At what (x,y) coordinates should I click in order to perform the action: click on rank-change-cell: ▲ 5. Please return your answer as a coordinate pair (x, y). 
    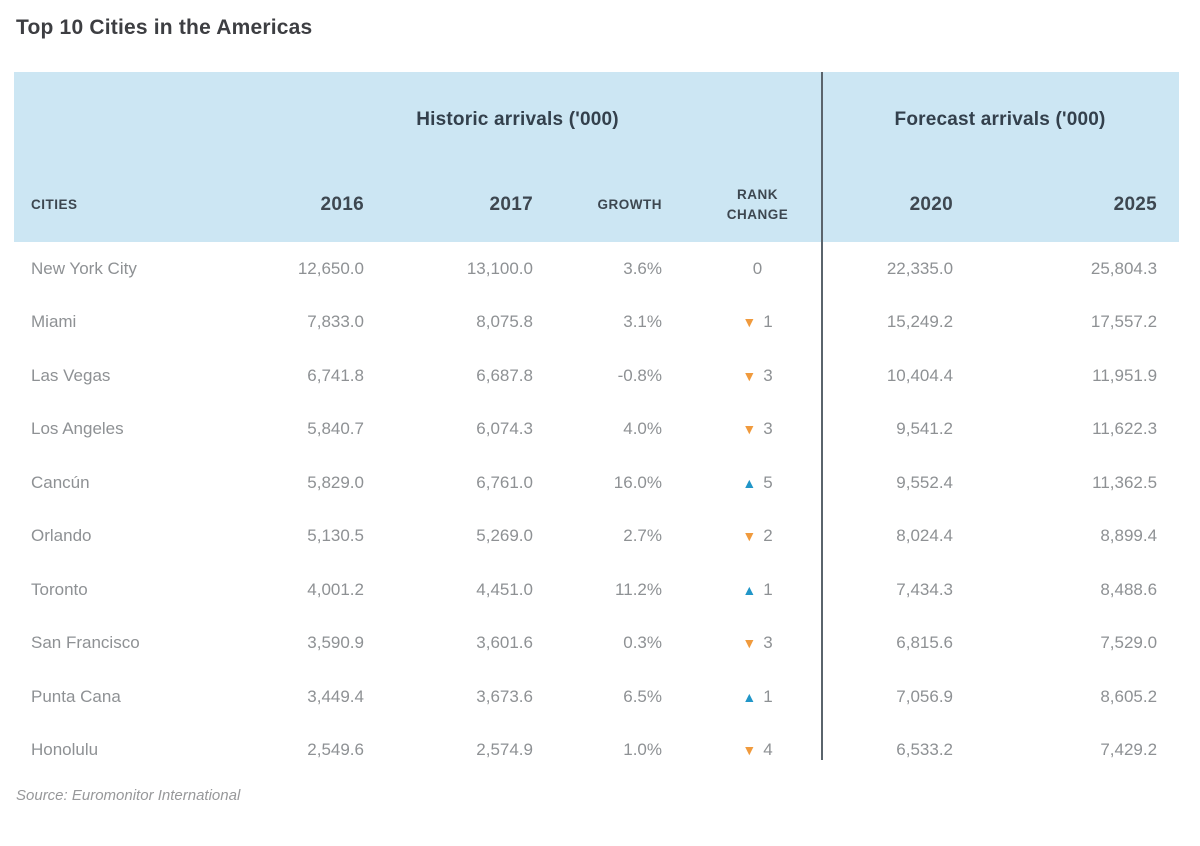
    Looking at the image, I should click on (749, 483).